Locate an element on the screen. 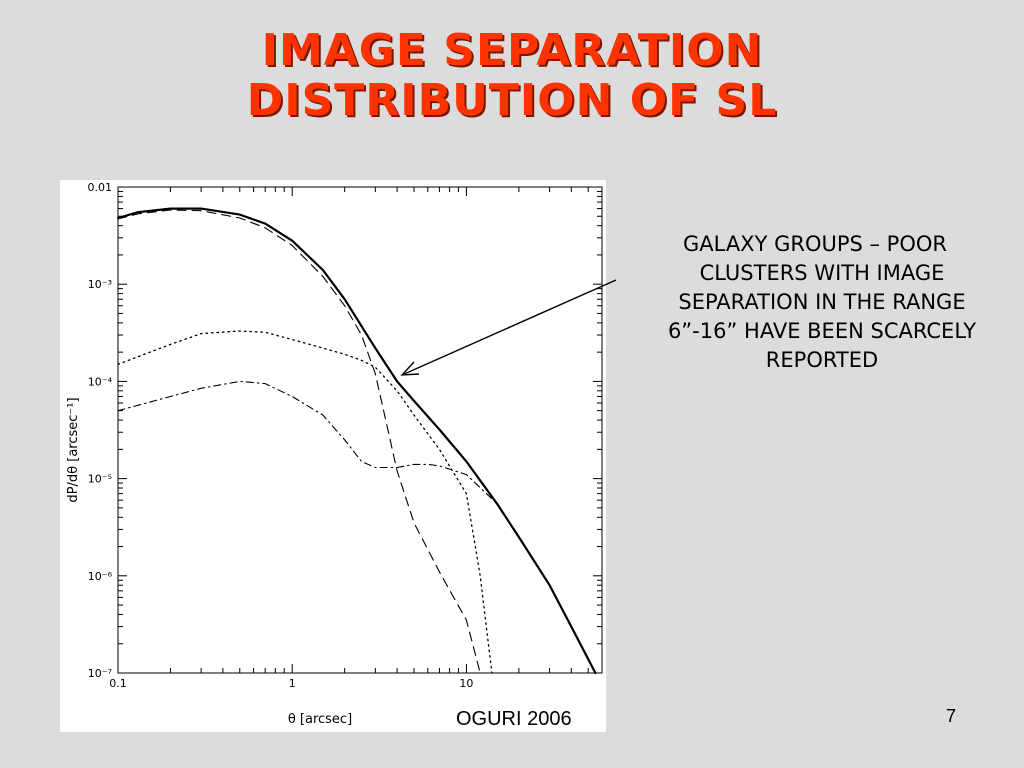  y-tick-label: 10⁻⁶ is located at coordinates (100, 576).